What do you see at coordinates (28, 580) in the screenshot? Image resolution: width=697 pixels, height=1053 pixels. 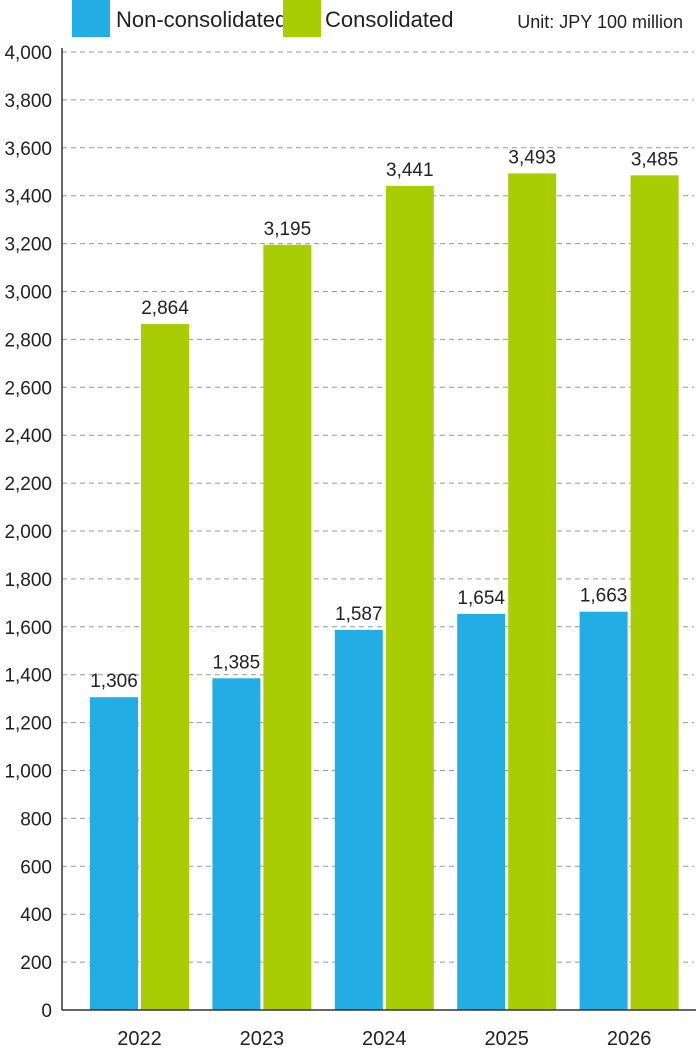 I see `y-tick-label: 1,800` at bounding box center [28, 580].